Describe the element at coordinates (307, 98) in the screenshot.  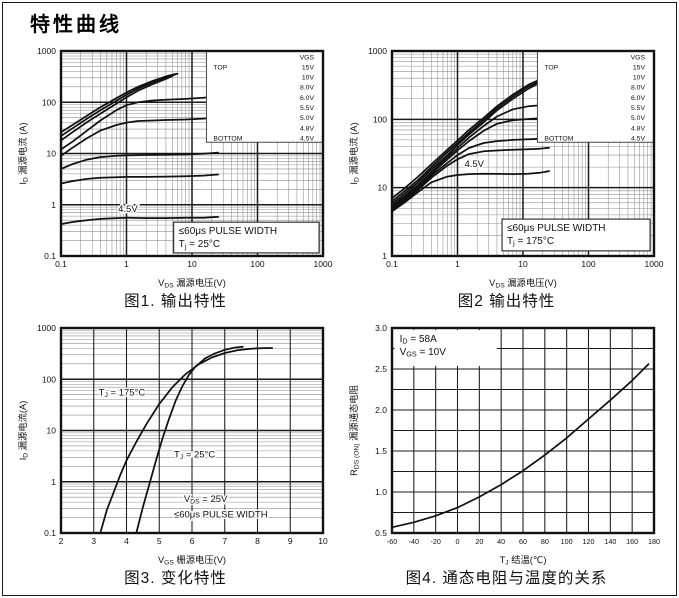
I see `svg-text: 6.0V` at that location.